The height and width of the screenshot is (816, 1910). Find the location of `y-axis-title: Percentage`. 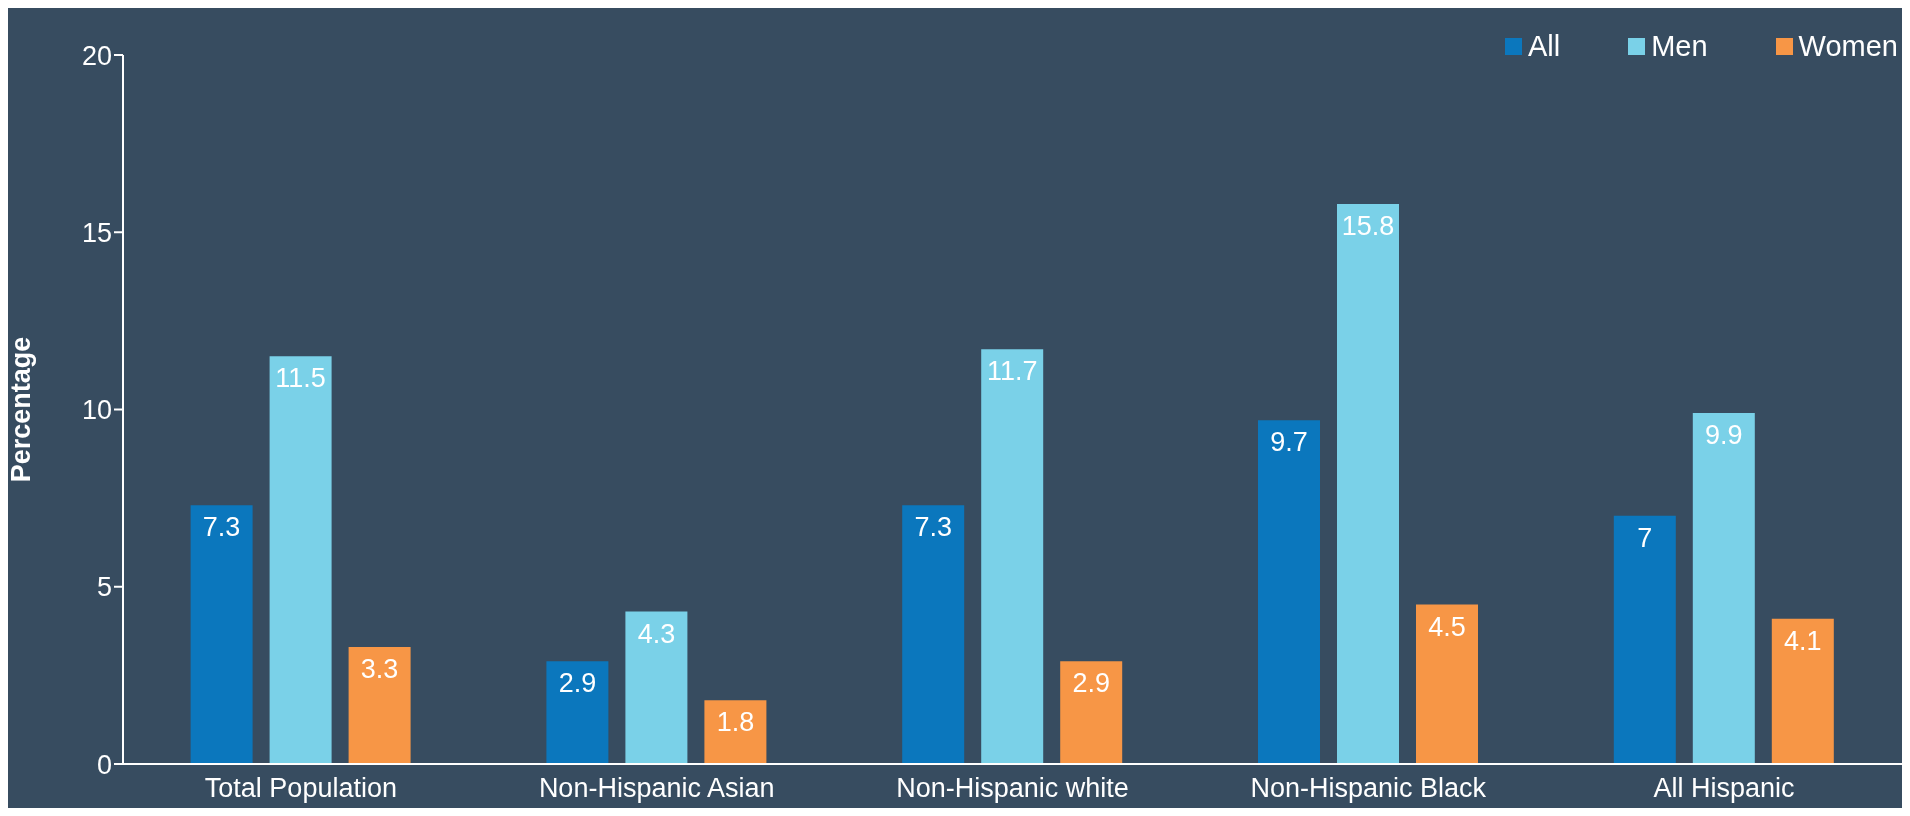

y-axis-title: Percentage is located at coordinates (20, 409).